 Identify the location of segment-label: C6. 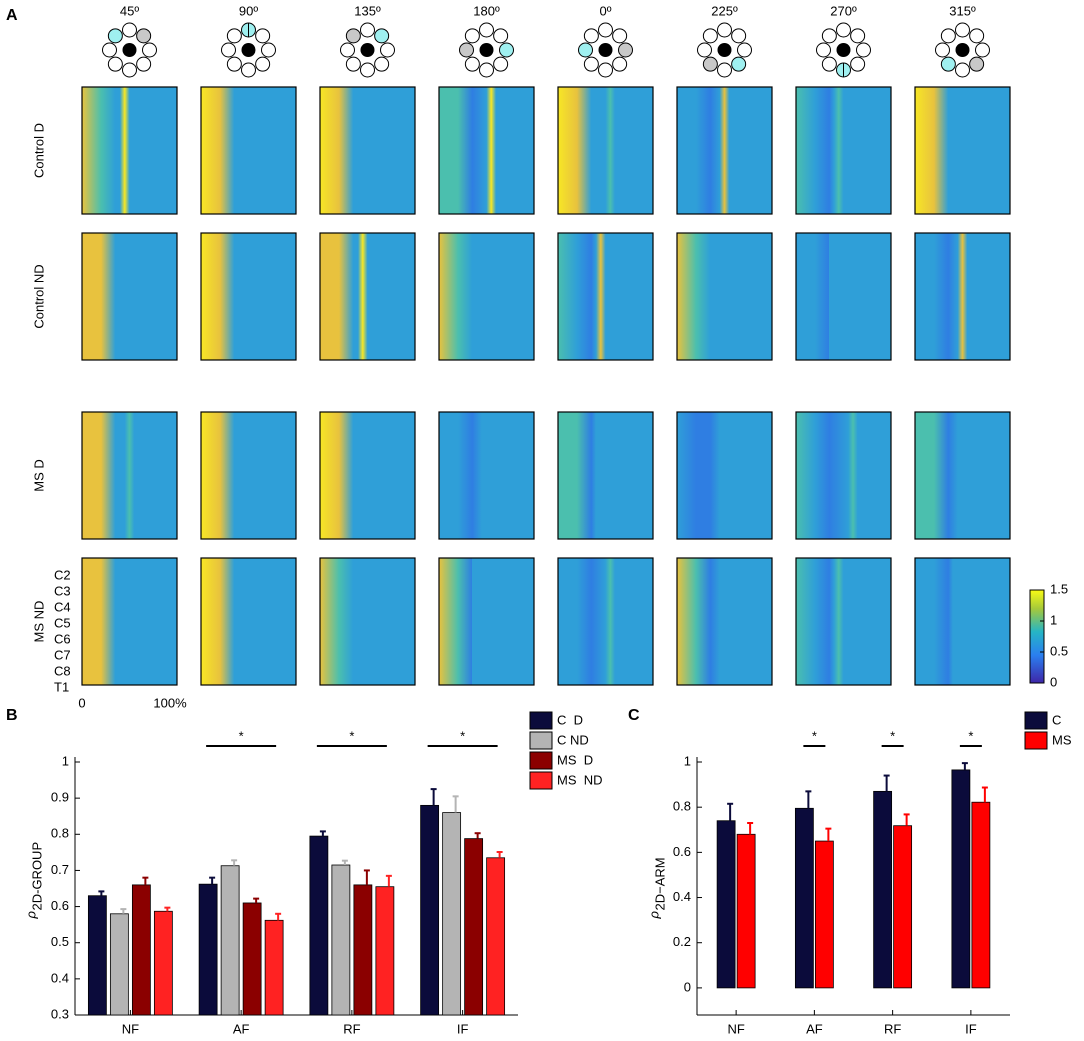
(62, 638).